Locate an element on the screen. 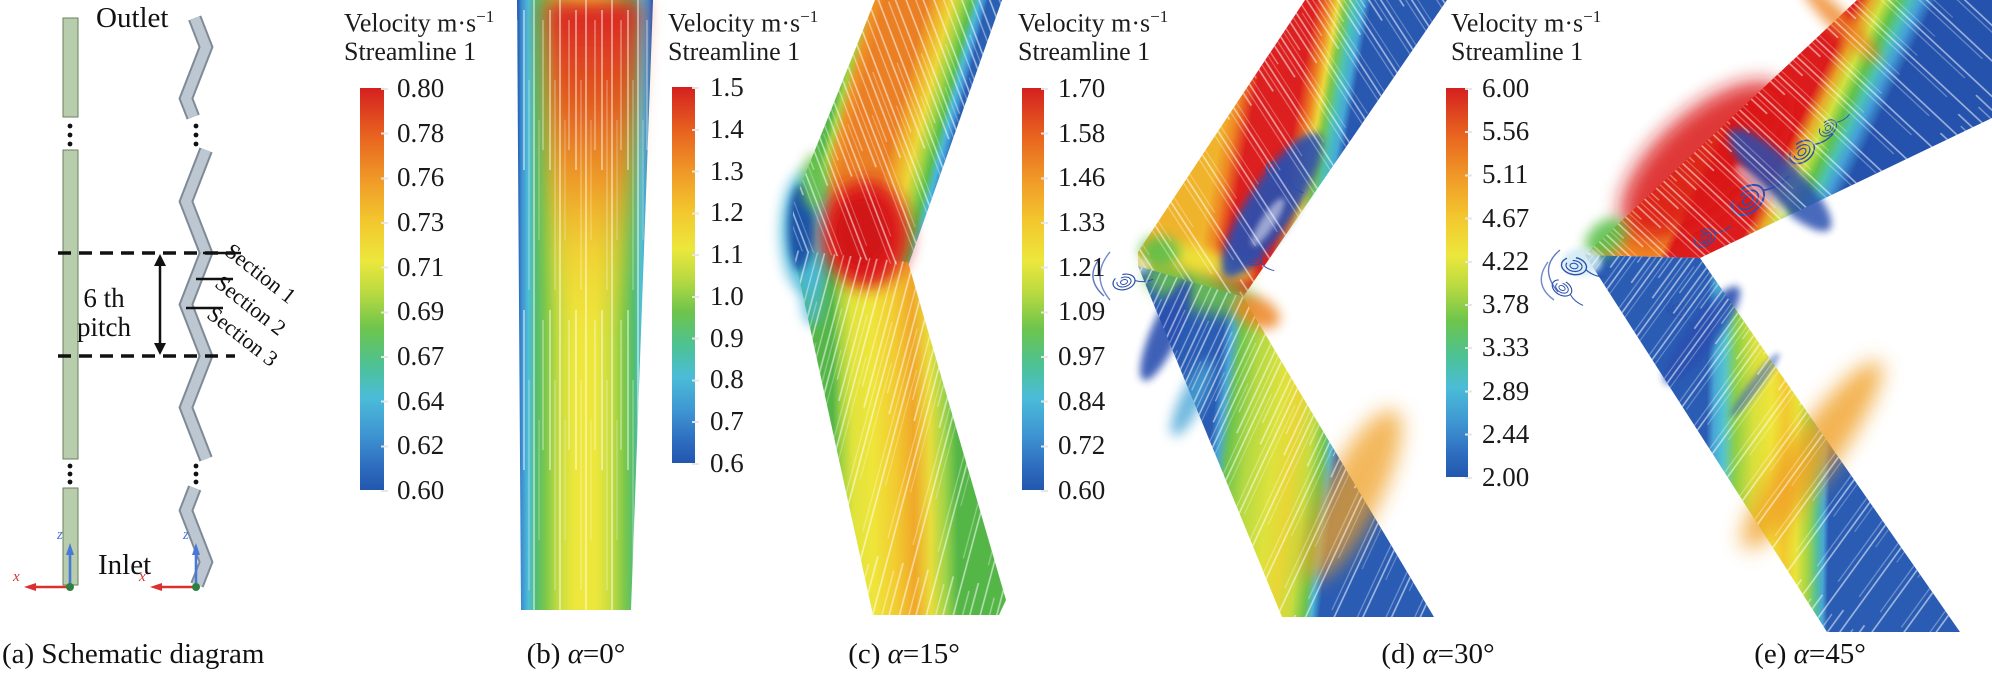 Image resolution: width=1992 pixels, height=683 pixels. tick-label: 5.11 is located at coordinates (1505, 174).